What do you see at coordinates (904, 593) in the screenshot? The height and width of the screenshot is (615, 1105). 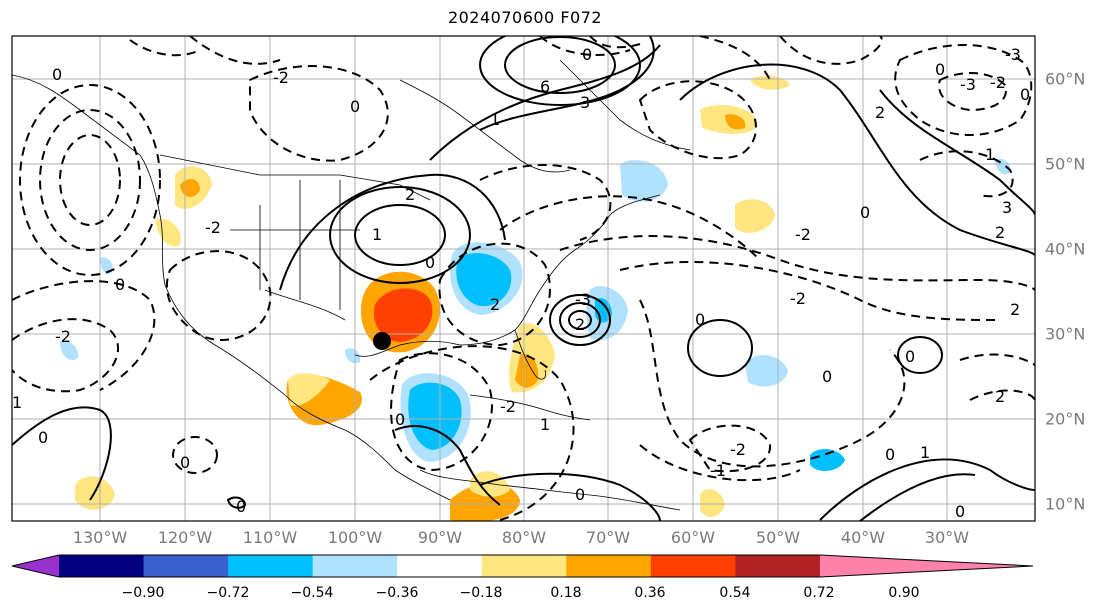 I see `colorbar-tick-label: 0.90` at bounding box center [904, 593].